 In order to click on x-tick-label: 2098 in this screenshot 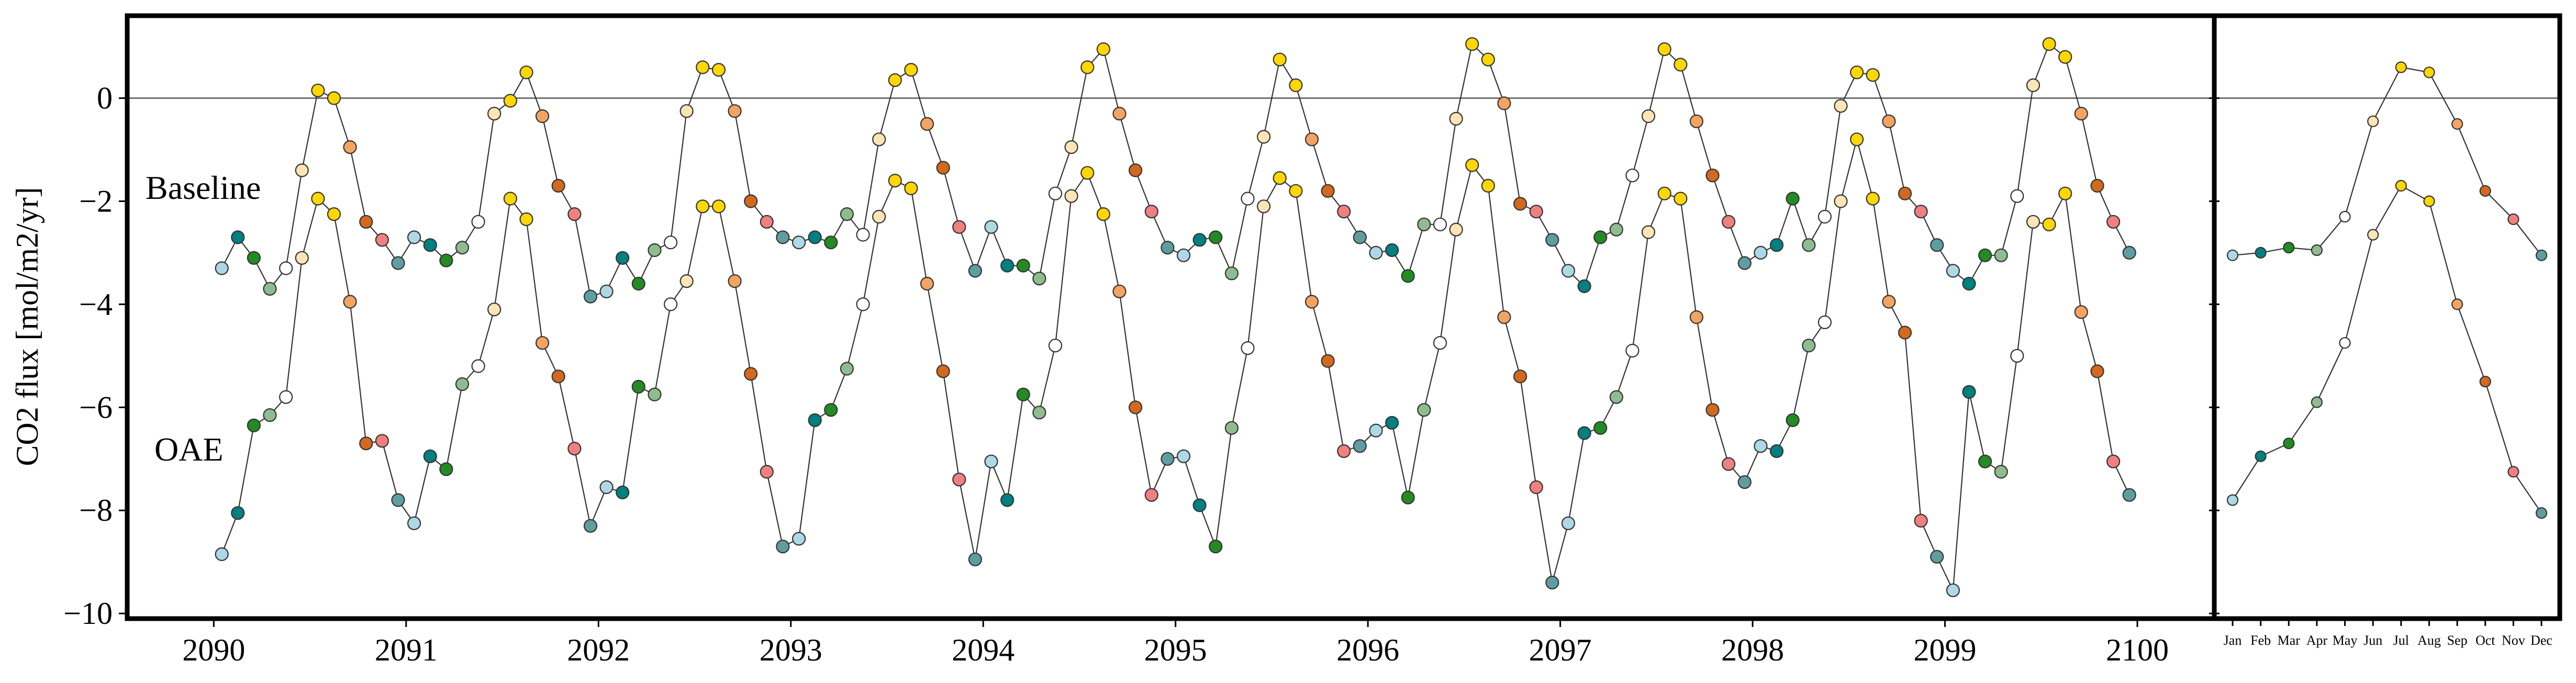, I will do `click(1752, 650)`.